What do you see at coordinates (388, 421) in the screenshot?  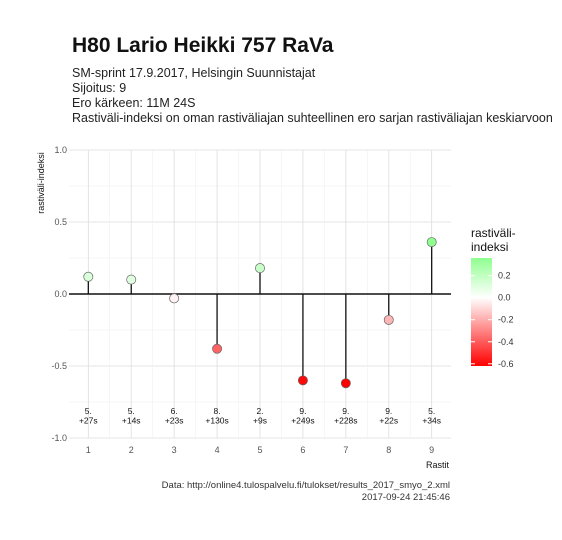 I see `point-label: +22s` at bounding box center [388, 421].